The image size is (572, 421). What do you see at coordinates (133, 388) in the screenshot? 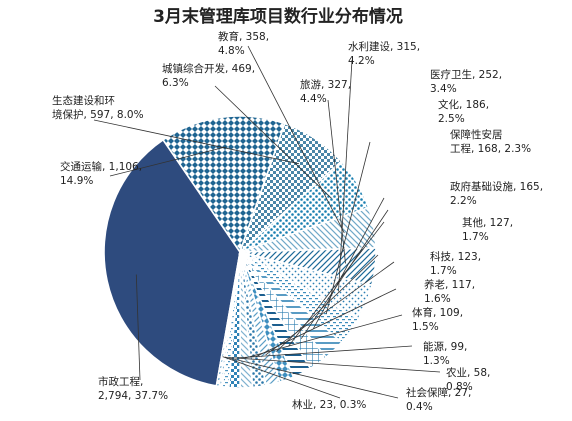
I see `slice-label: 市政工程, 2,794, 37.7%` at bounding box center [133, 388].